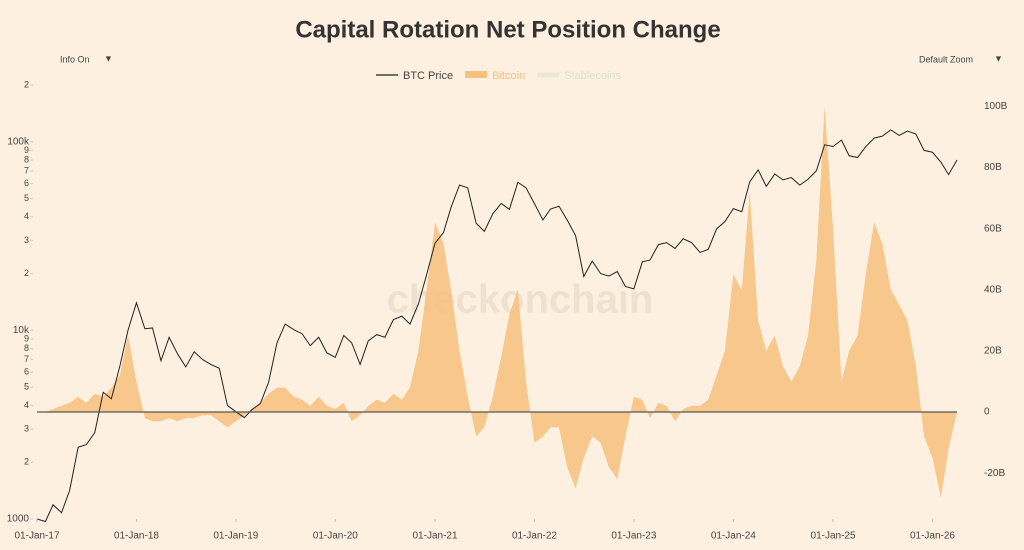 This screenshot has height=550, width=1024. I want to click on y2-tick-label: 40B, so click(993, 289).